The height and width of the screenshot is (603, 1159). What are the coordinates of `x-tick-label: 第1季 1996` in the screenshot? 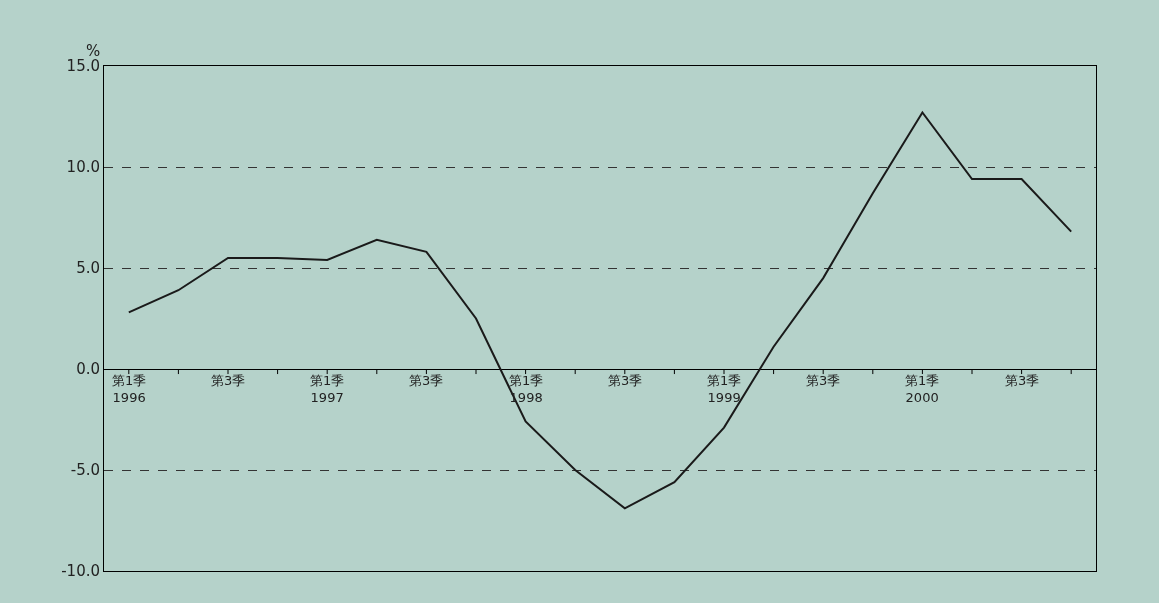 It's located at (129, 389).